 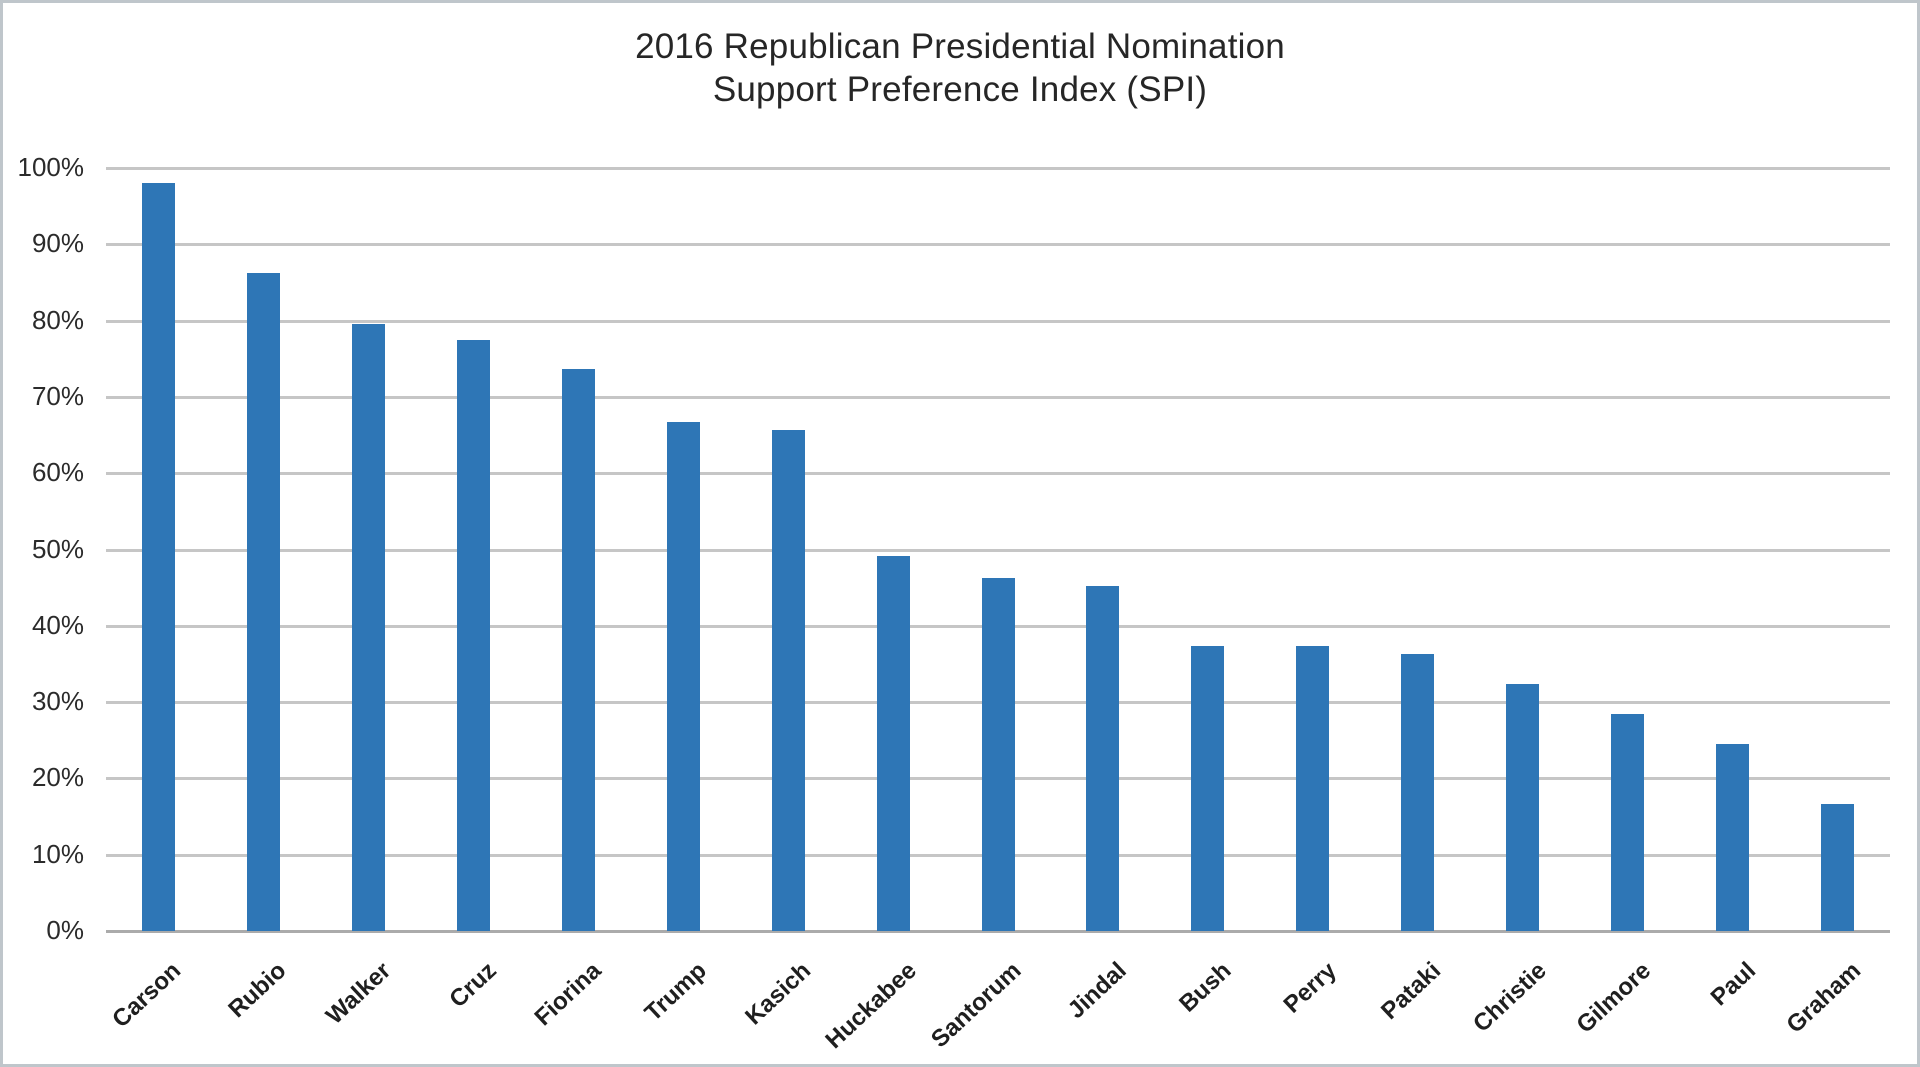 What do you see at coordinates (57, 777) in the screenshot?
I see `y-tick-20pct: 20%` at bounding box center [57, 777].